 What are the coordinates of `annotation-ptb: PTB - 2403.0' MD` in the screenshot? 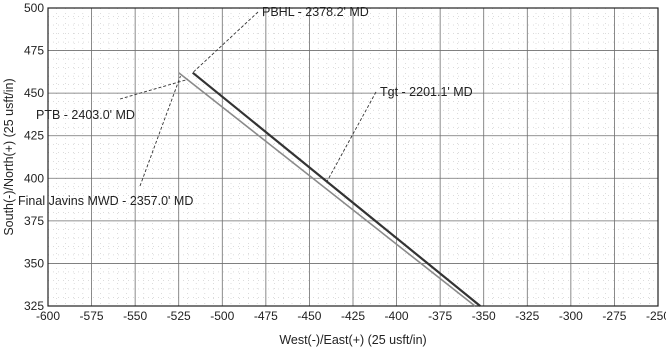 It's located at (85, 115).